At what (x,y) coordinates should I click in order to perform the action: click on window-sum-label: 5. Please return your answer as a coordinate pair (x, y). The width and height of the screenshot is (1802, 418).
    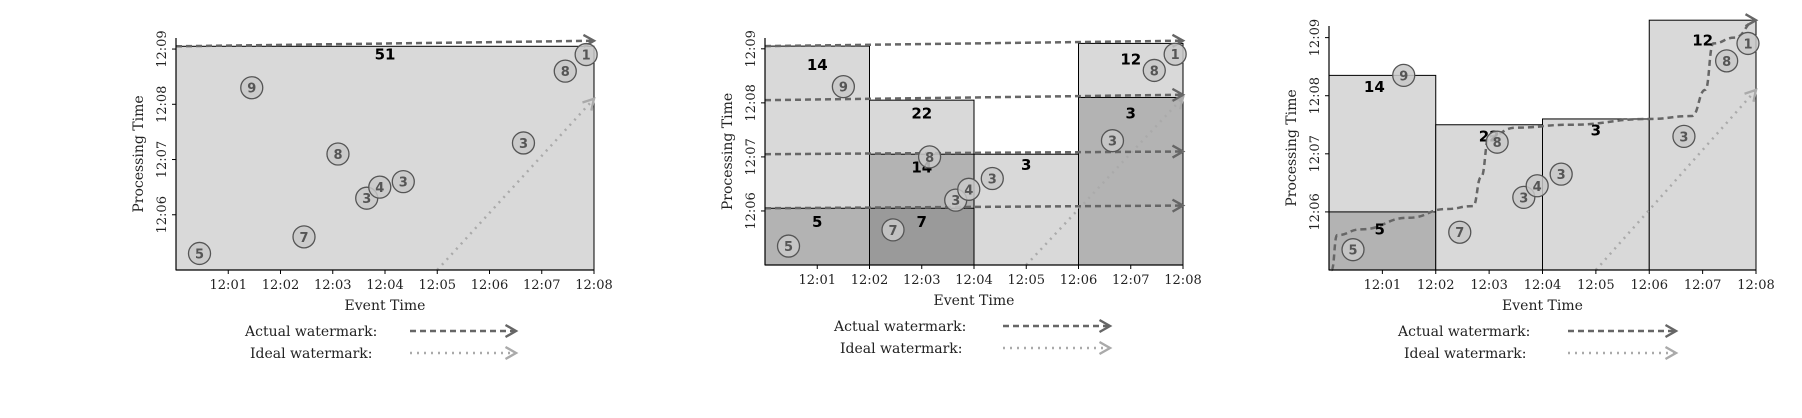
    Looking at the image, I should click on (817, 222).